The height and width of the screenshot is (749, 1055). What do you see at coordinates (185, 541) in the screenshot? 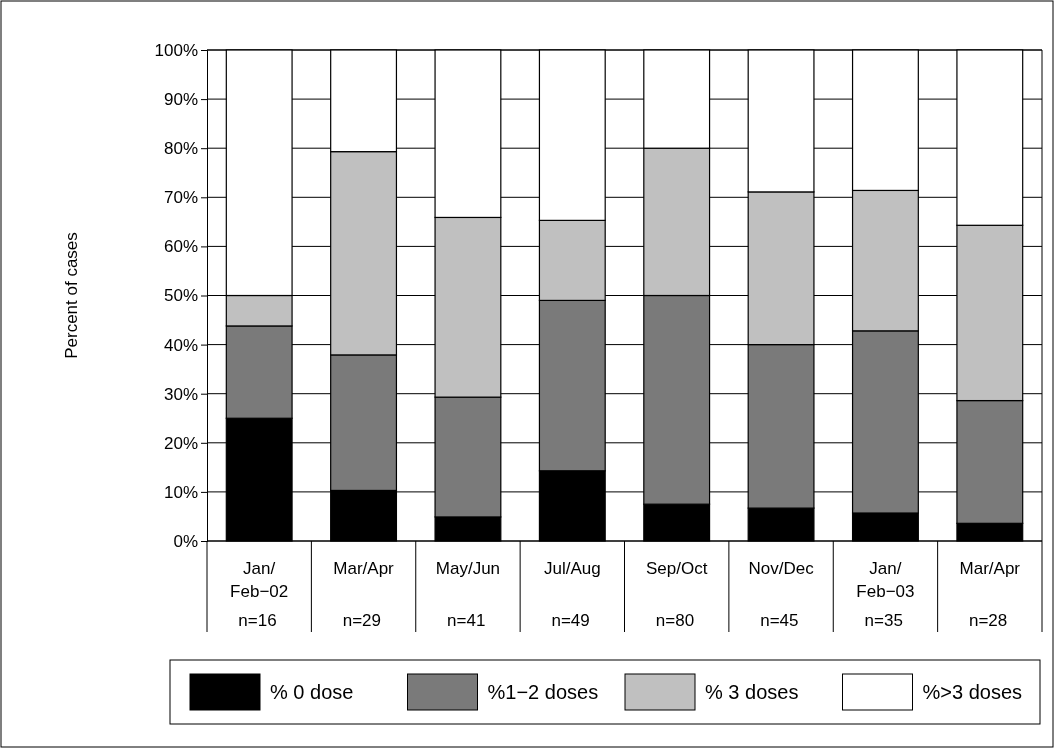
I see `y-tick-label: 0%` at bounding box center [185, 541].